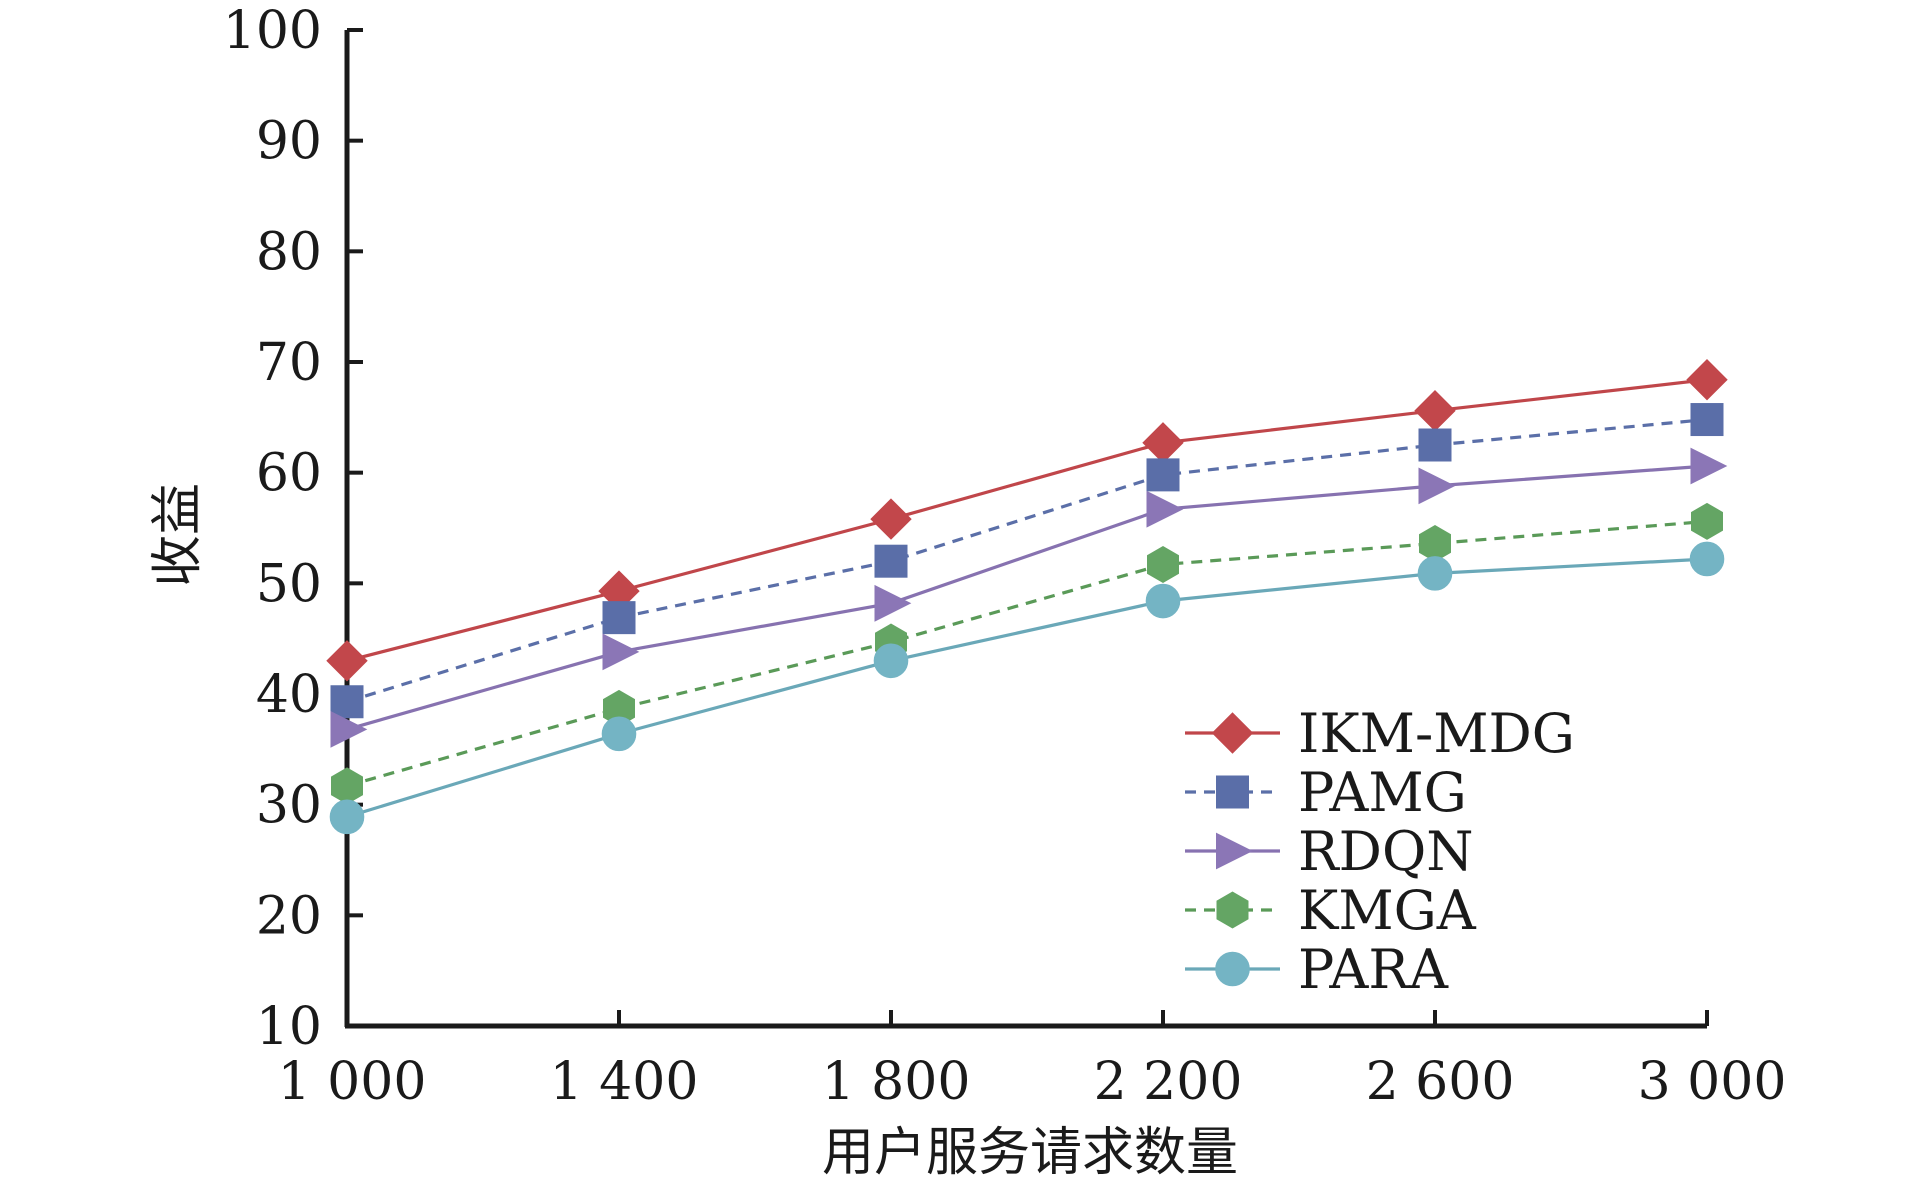 This screenshot has height=1181, width=1913. What do you see at coordinates (272, 31) in the screenshot?
I see `y-tick-label: 100` at bounding box center [272, 31].